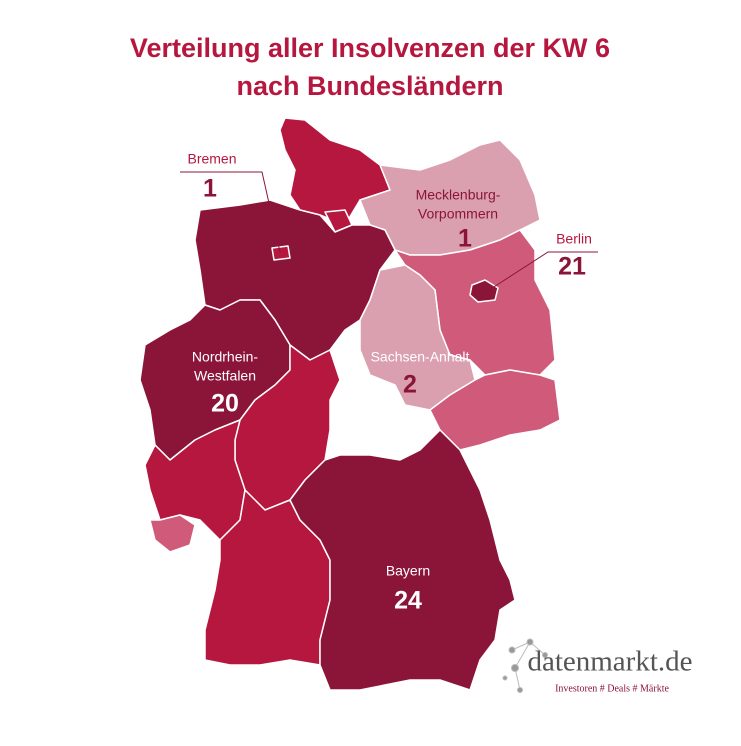 The height and width of the screenshot is (746, 741). What do you see at coordinates (495, 410) in the screenshot?
I see `sachsen` at bounding box center [495, 410].